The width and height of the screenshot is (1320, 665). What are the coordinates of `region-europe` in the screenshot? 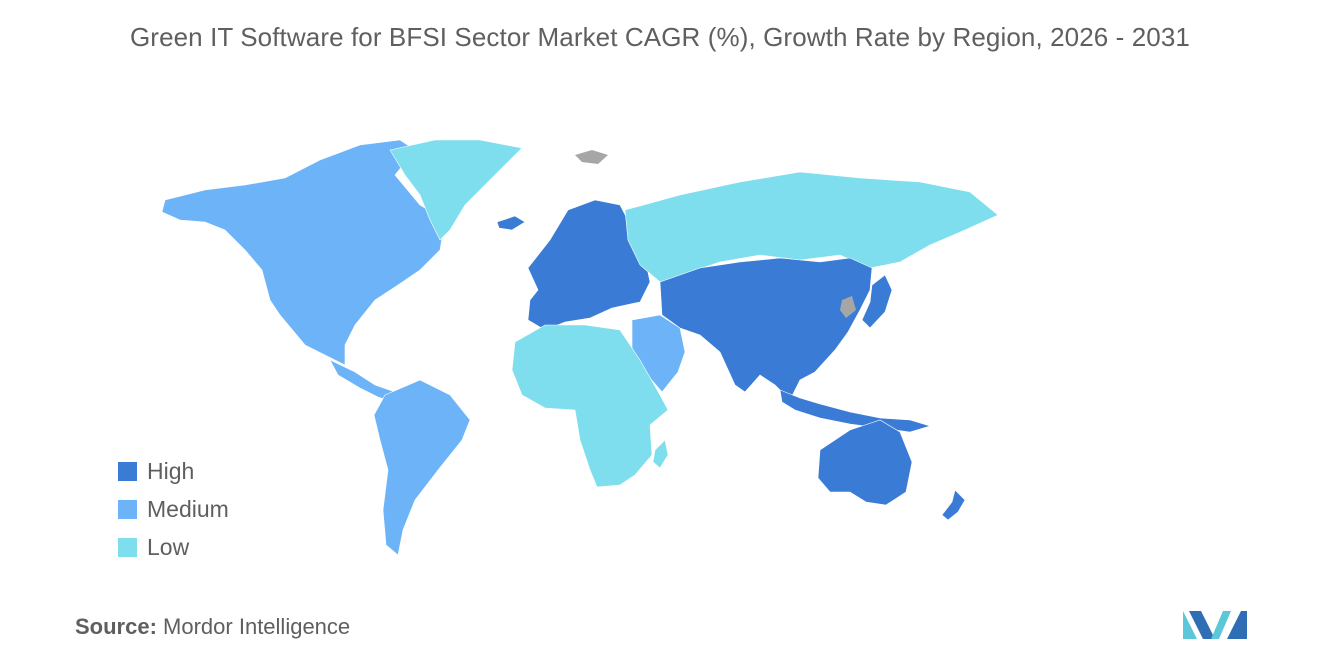 It's located at (589, 265).